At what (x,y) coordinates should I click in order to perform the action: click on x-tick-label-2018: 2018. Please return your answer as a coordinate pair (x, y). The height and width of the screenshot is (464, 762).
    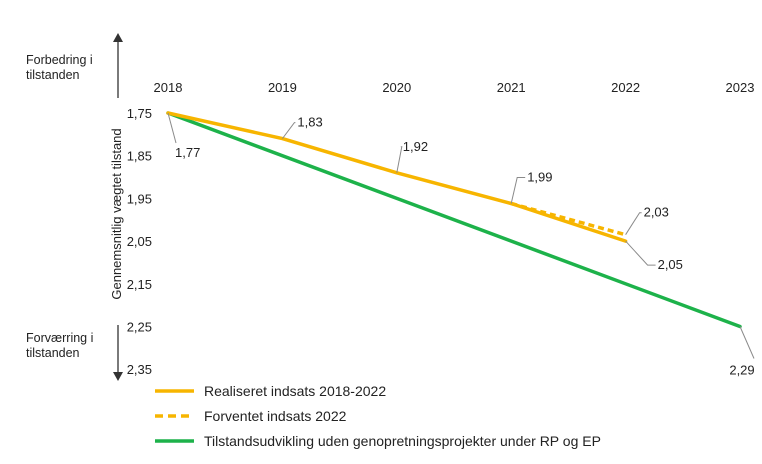
    Looking at the image, I should click on (168, 87).